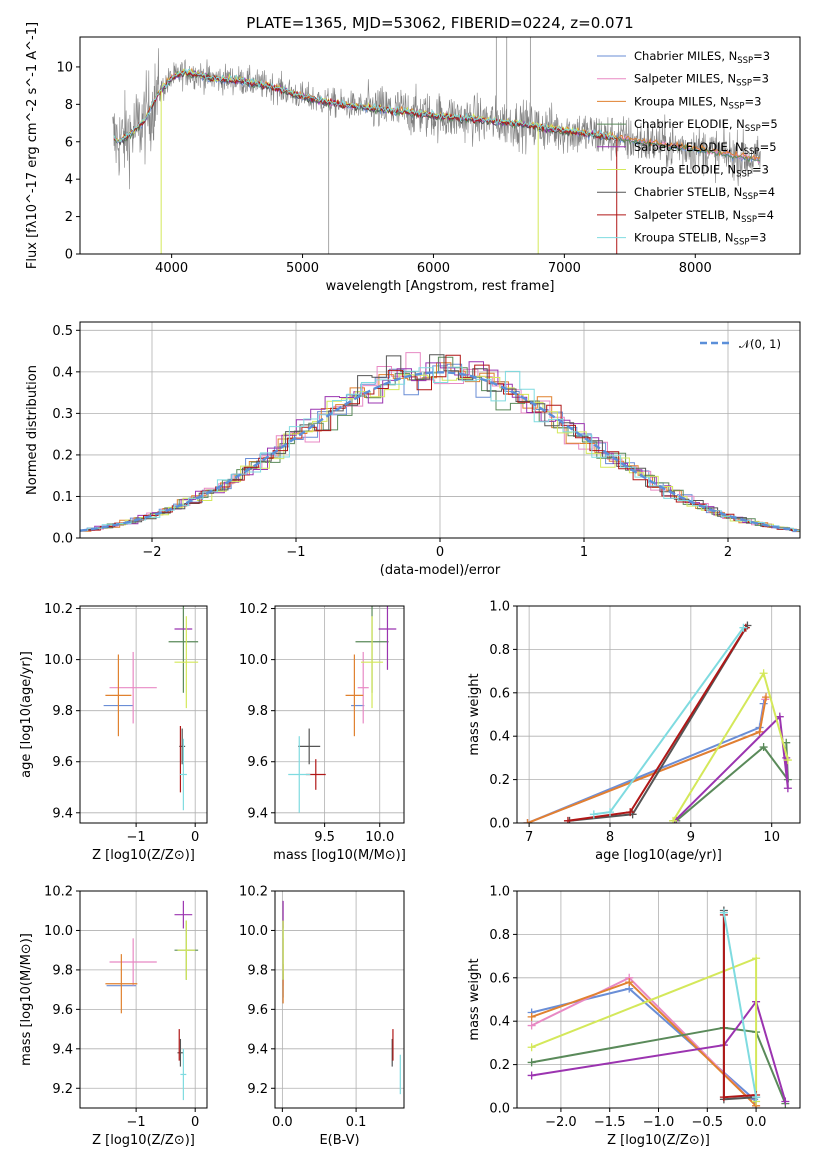 The image size is (819, 1170). I want to click on legend-entry: Kroupa ELODIE, NSSP=3, so click(701, 171).